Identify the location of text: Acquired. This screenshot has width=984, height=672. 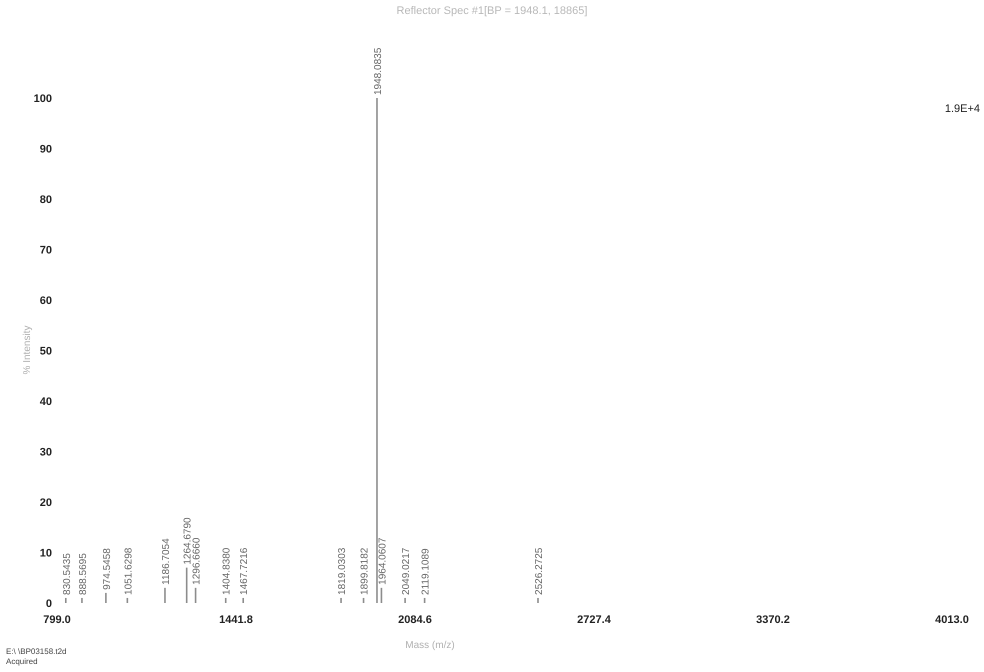
(22, 661).